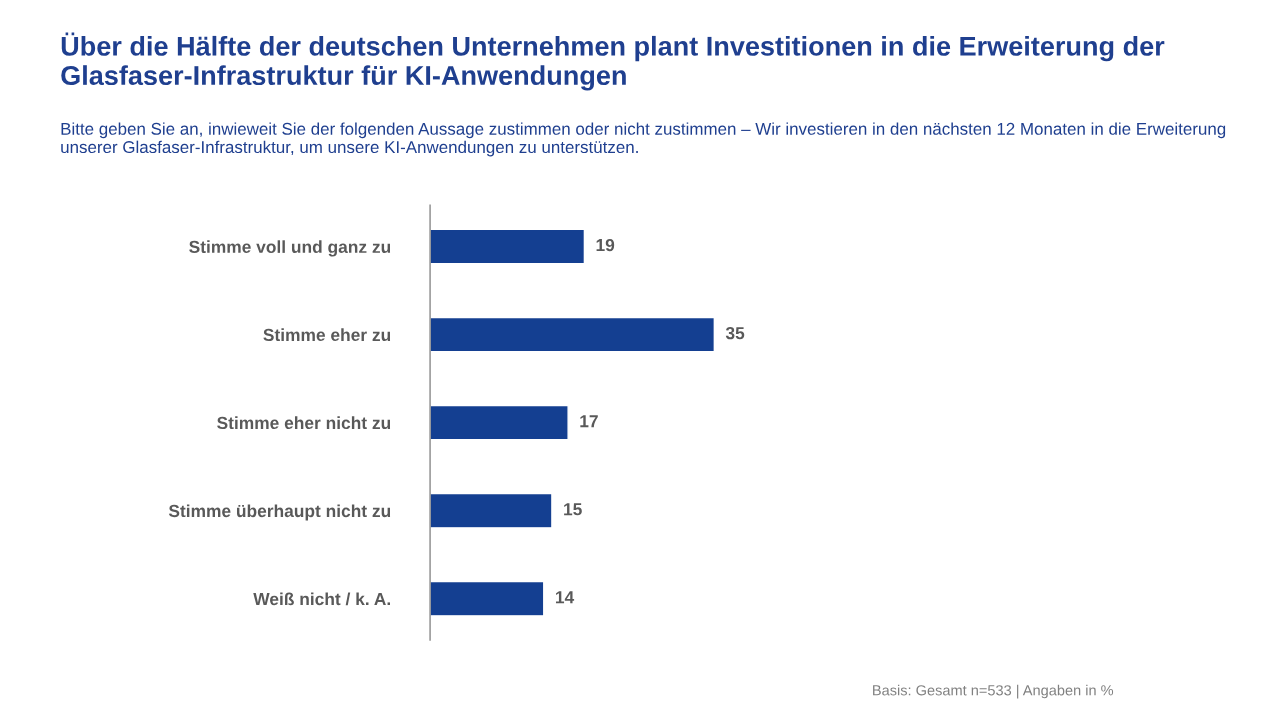 The image size is (1280, 720). Describe the element at coordinates (290, 248) in the screenshot. I see `y-tick-label: Stimme voll und ganz zu` at that location.